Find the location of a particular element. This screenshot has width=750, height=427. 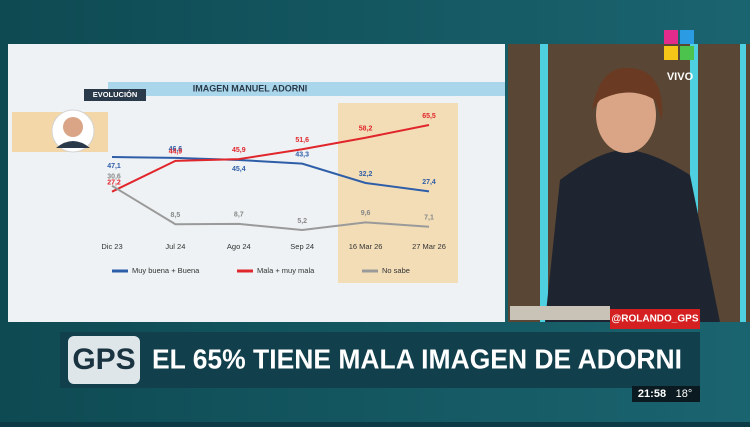

x-tick-label: 27 Mar 26 is located at coordinates (429, 246).